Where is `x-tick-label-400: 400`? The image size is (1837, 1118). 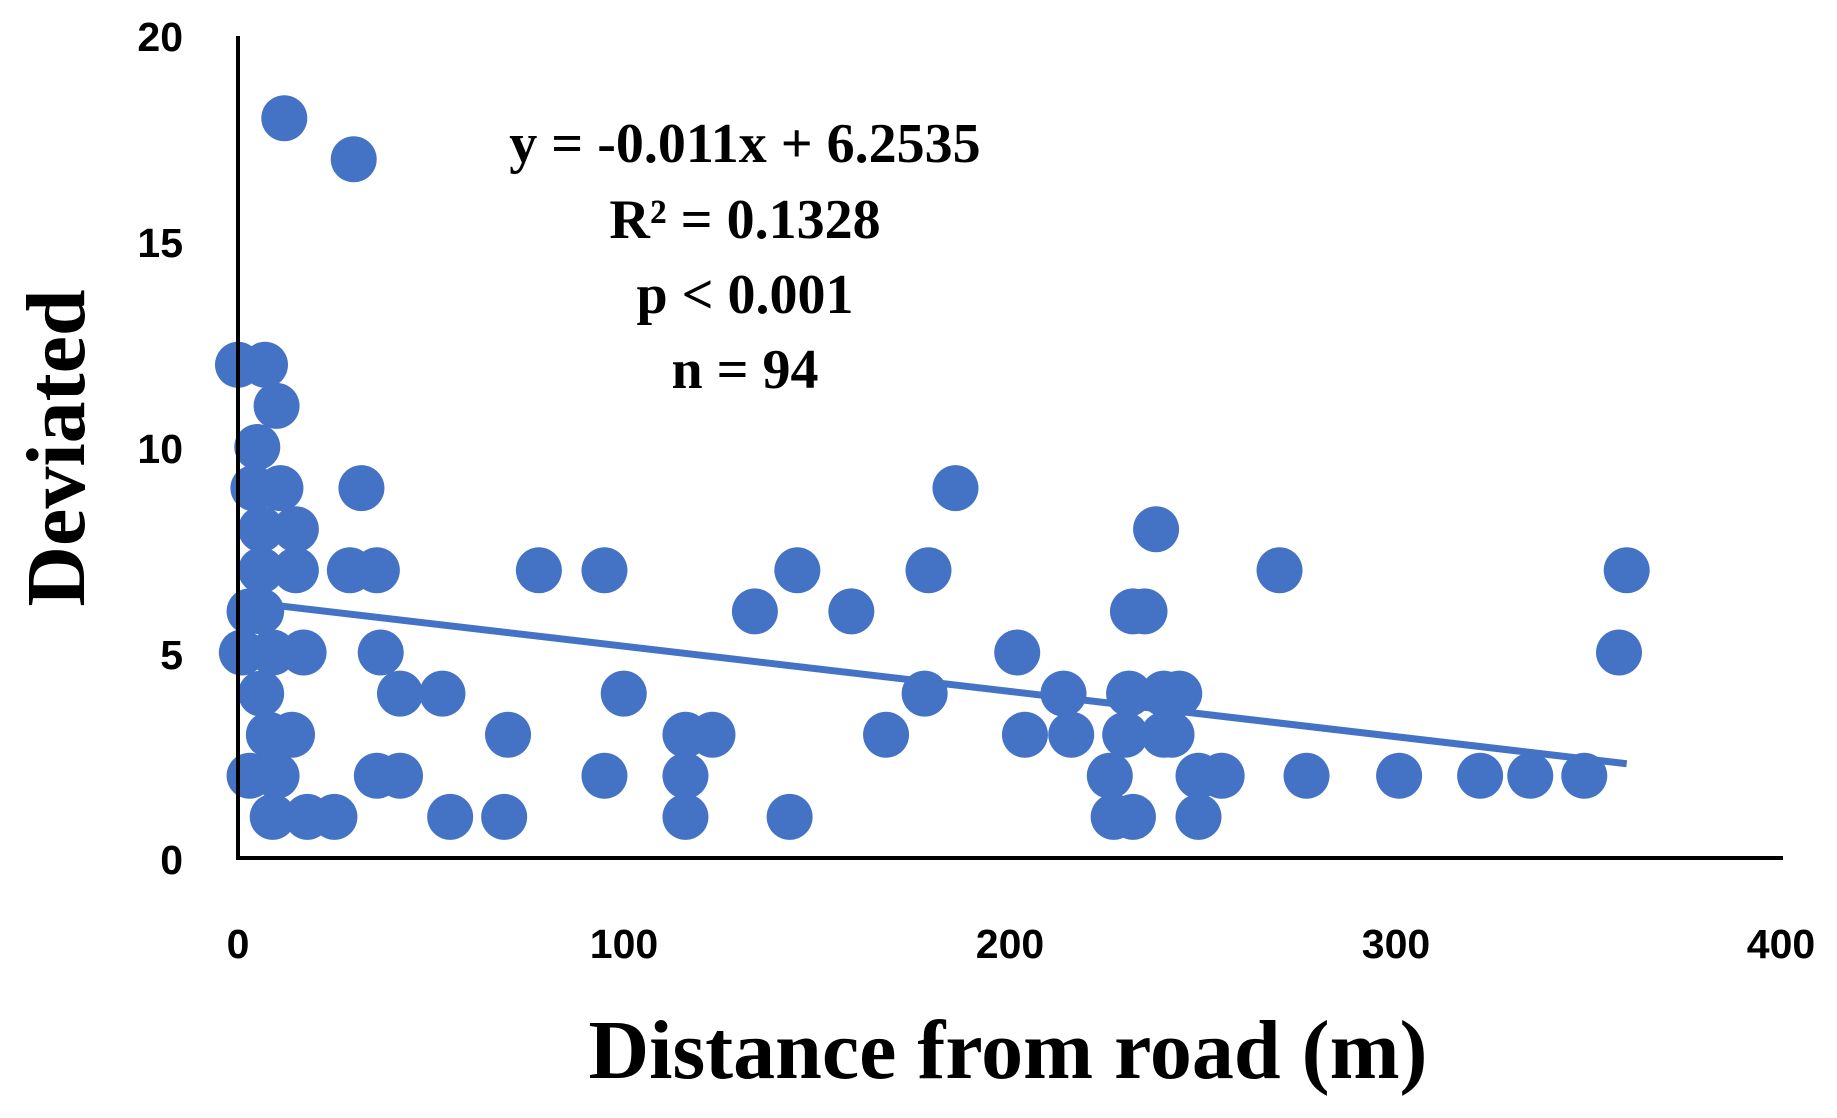 x-tick-label-400: 400 is located at coordinates (1781, 944).